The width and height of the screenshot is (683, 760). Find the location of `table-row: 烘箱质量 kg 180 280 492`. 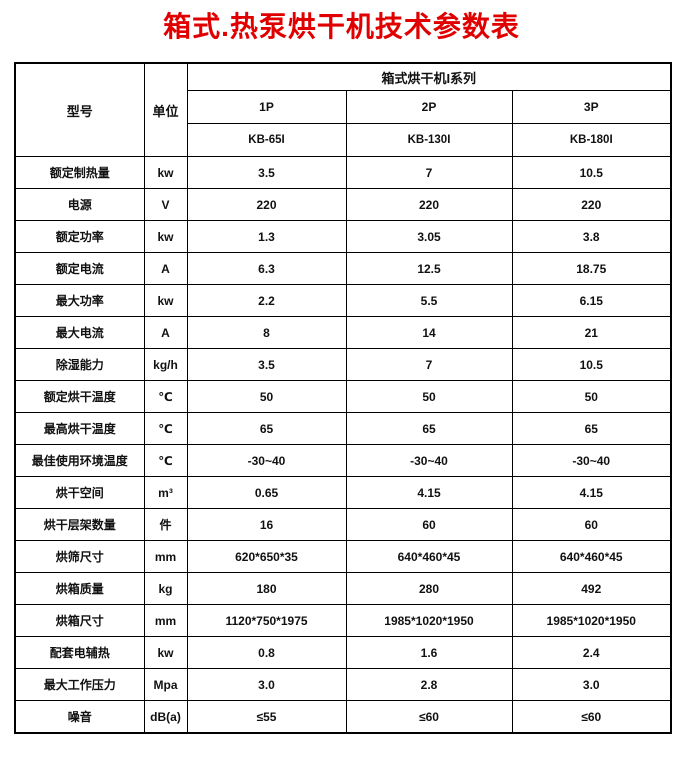

table-row: 烘箱质量 kg 180 280 492 is located at coordinates (343, 588).